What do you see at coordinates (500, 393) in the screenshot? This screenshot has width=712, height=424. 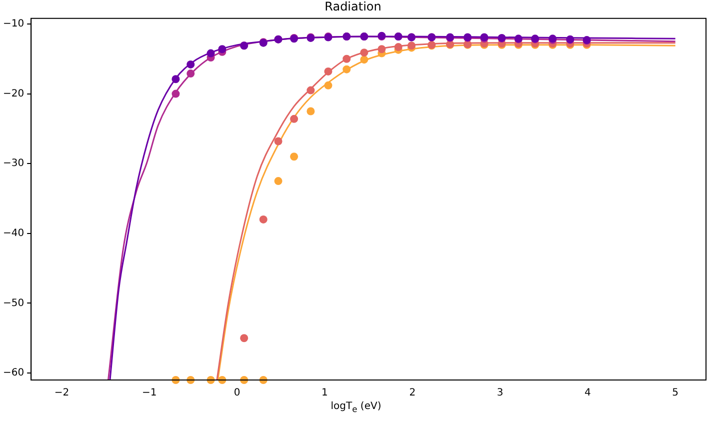 I see `x-tick-label: 3` at bounding box center [500, 393].